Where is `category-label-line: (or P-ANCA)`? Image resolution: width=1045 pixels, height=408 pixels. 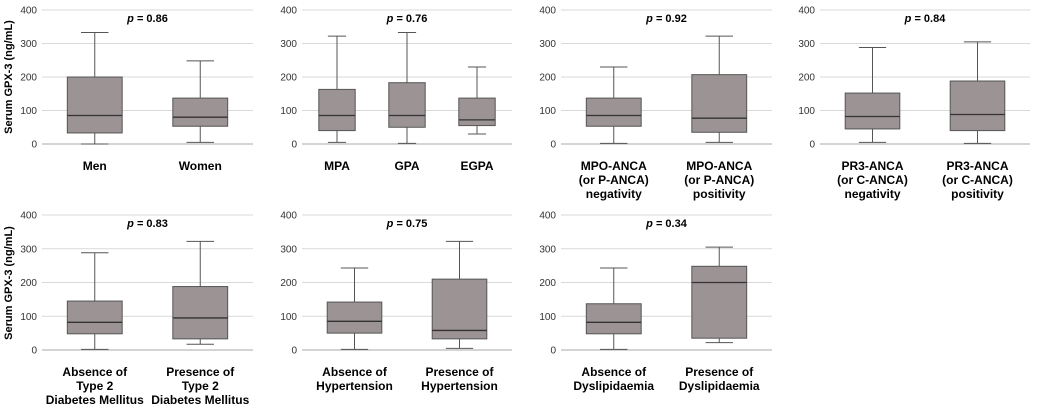
category-label-line: (or P-ANCA) is located at coordinates (614, 180).